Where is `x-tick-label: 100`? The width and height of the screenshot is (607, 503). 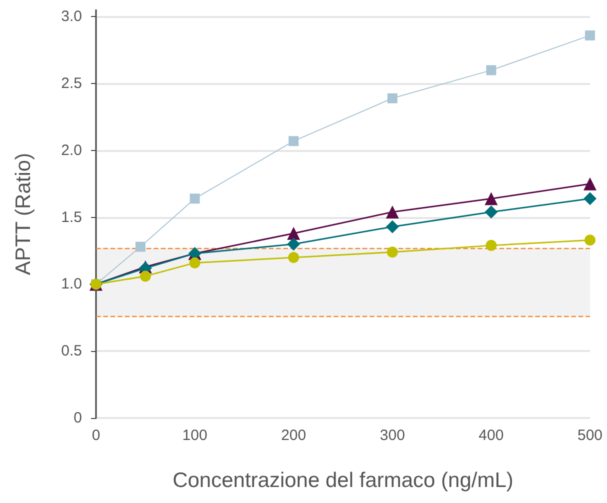
x-tick-label: 100 is located at coordinates (195, 435).